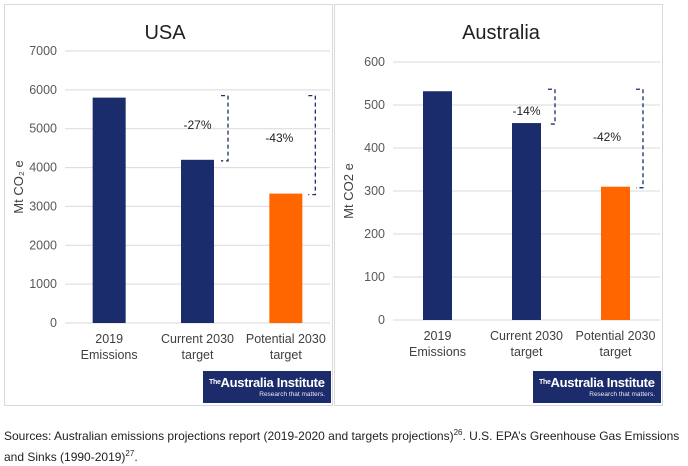 The image size is (688, 466). What do you see at coordinates (43, 168) in the screenshot?
I see `usa-y-tick-label: 4000` at bounding box center [43, 168].